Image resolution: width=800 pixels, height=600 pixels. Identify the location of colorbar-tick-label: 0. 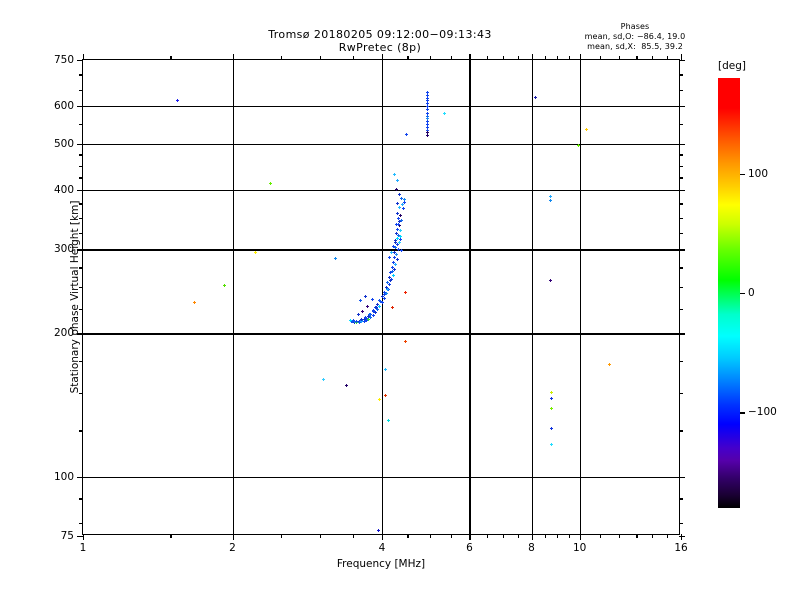
(751, 293).